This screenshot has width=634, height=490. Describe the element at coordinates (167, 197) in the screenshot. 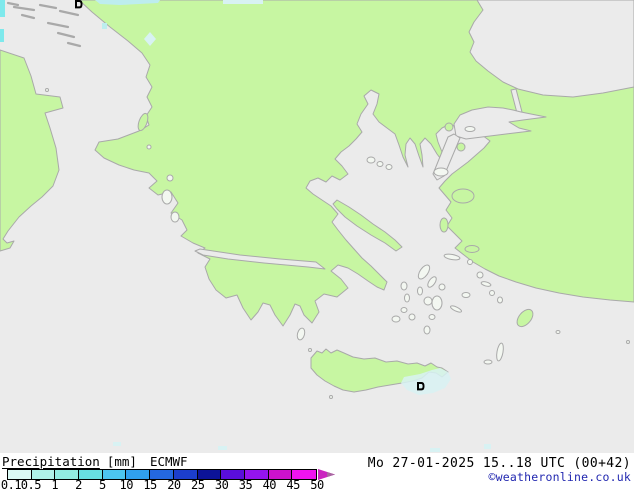

I see `island-kefalonia` at that location.